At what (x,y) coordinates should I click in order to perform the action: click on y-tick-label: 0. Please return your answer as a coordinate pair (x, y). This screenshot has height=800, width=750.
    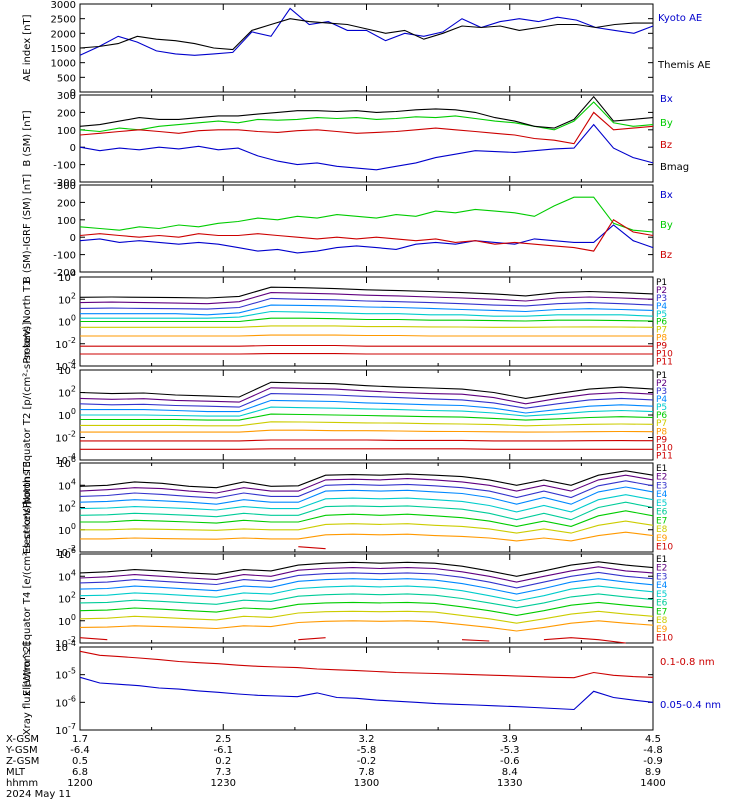
    Looking at the image, I should click on (73, 238).